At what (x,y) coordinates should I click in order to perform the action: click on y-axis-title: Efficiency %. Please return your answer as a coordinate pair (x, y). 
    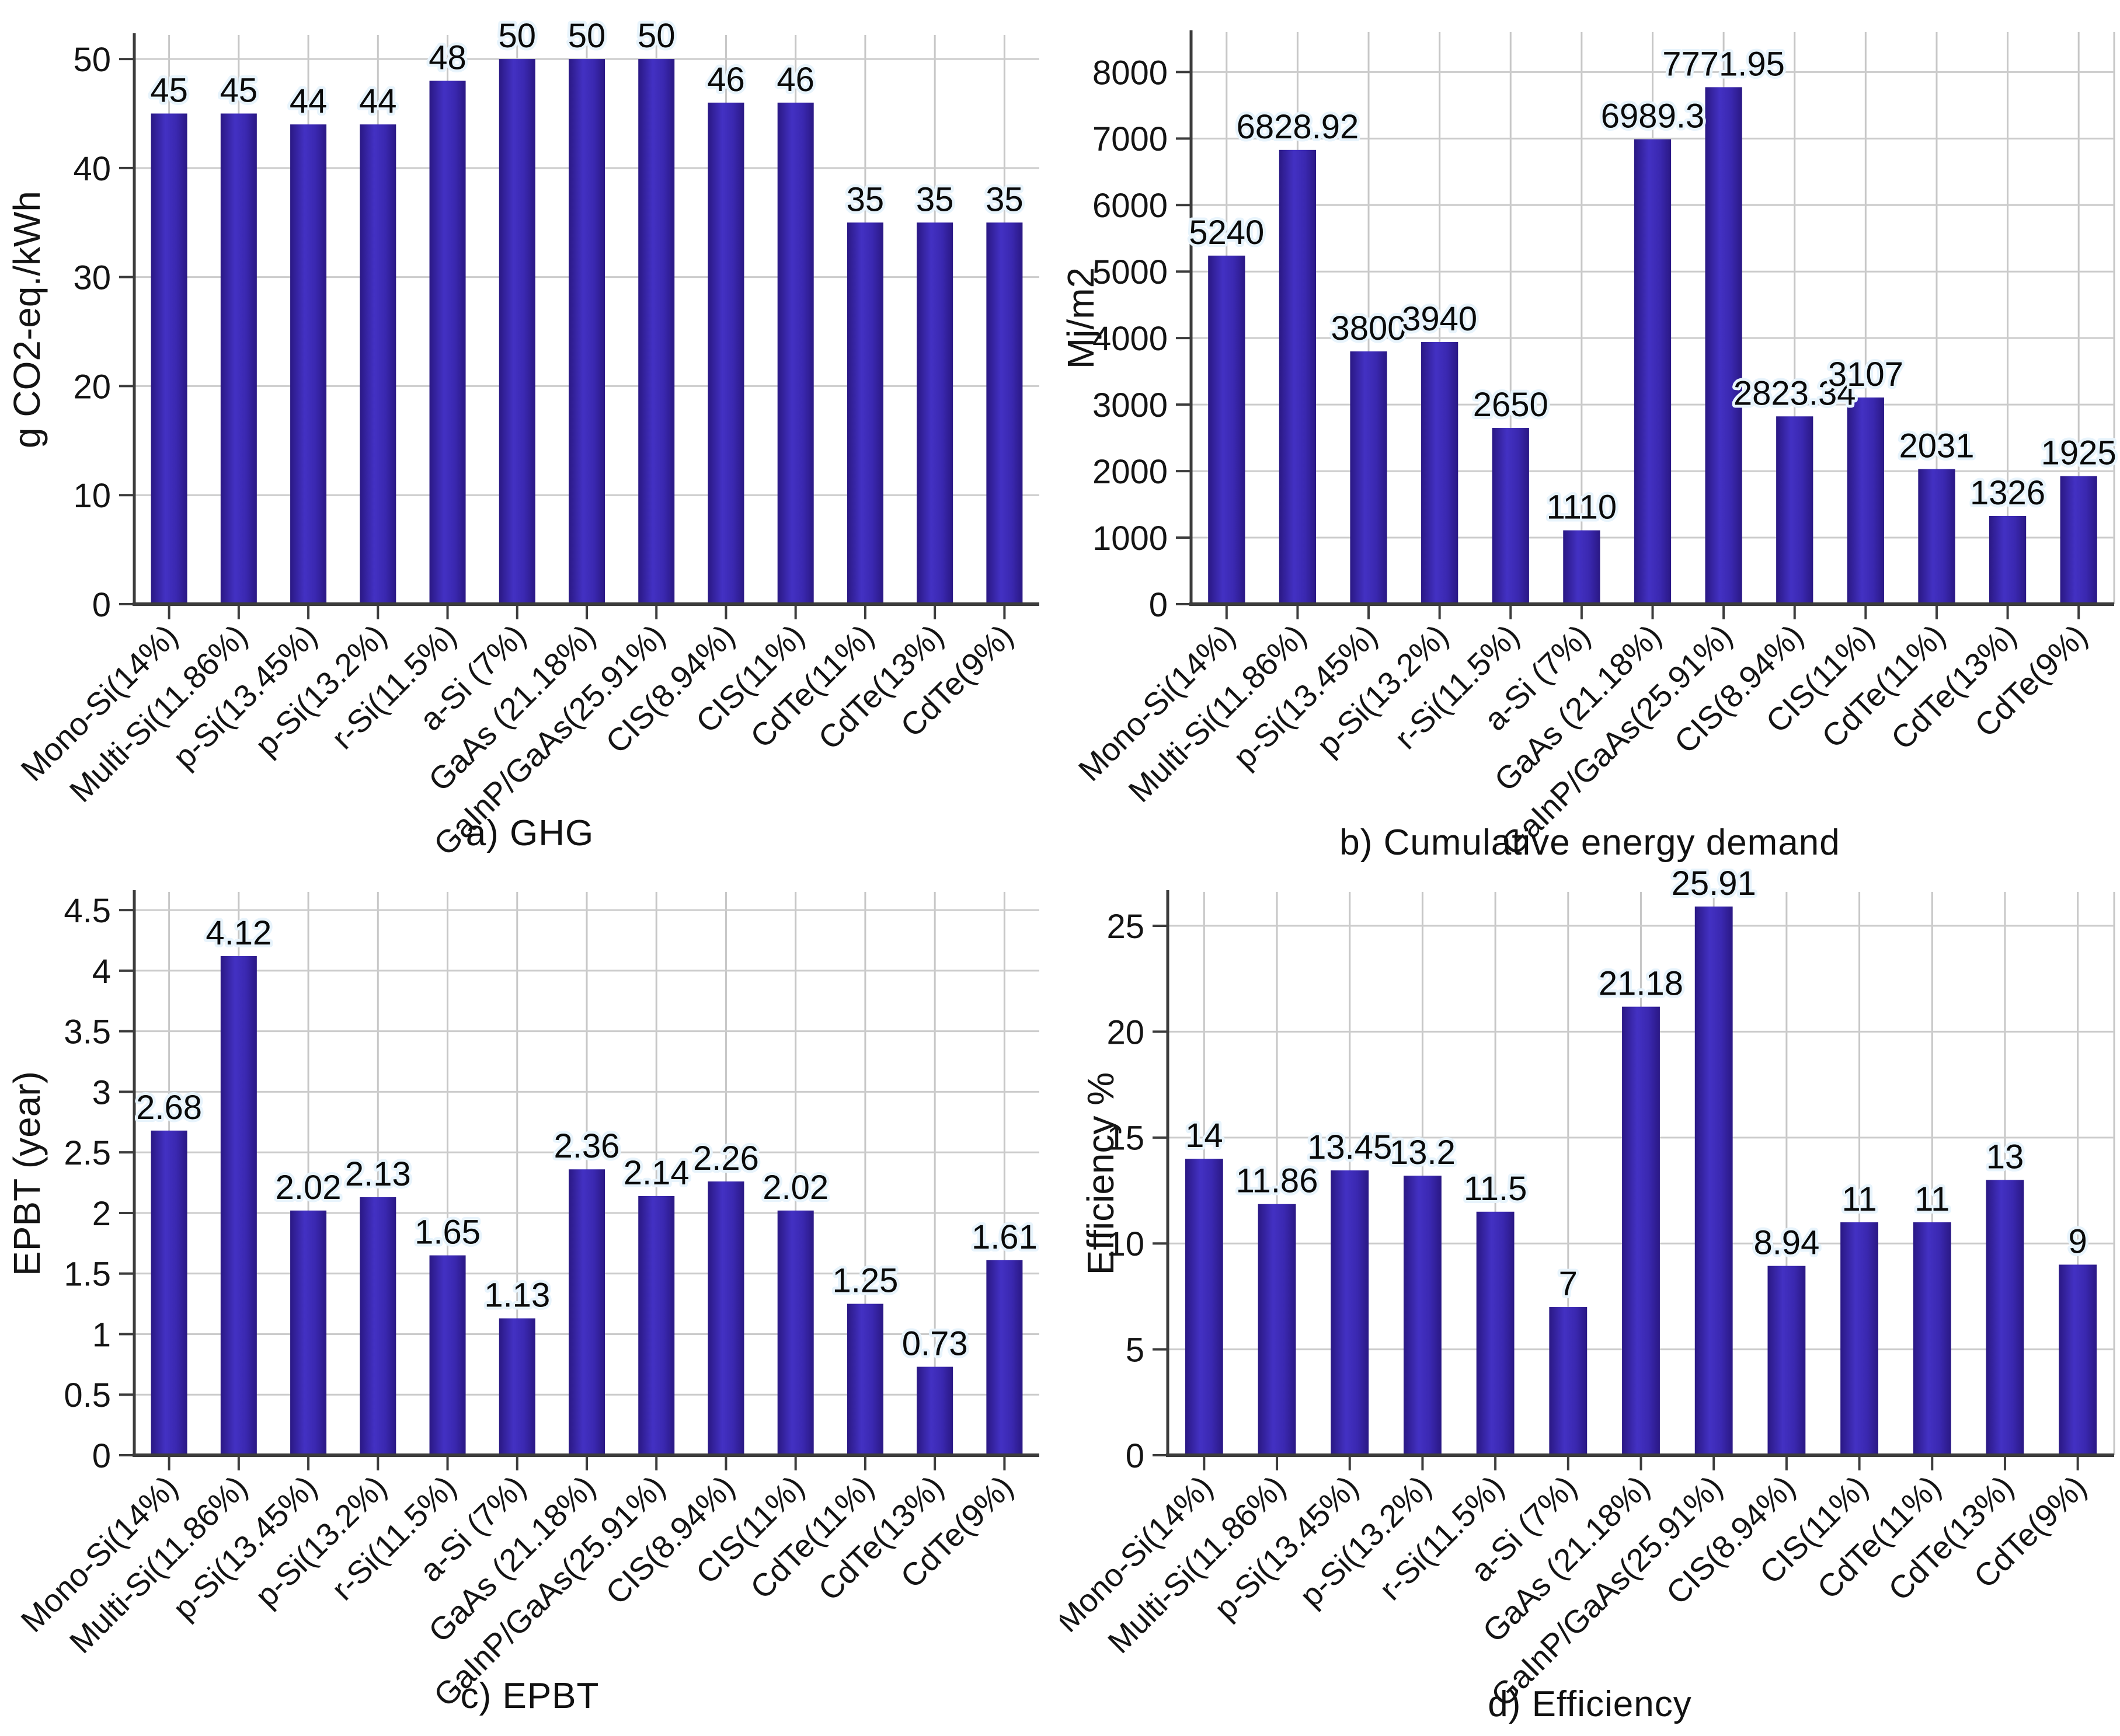
    Looking at the image, I should click on (1101, 1173).